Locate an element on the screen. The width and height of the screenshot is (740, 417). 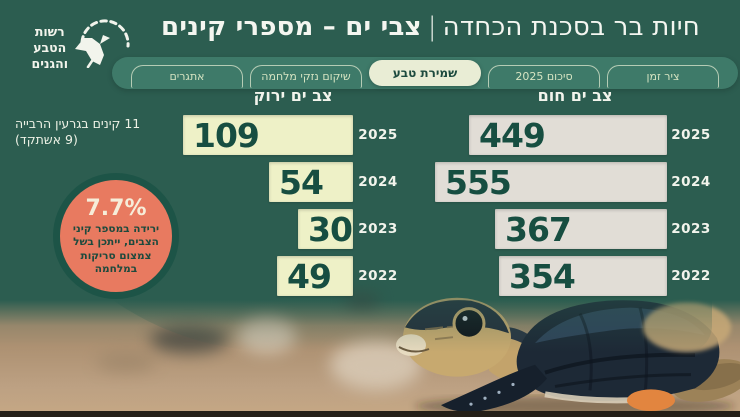
bar-2023-brown: 367 is located at coordinates (581, 229).